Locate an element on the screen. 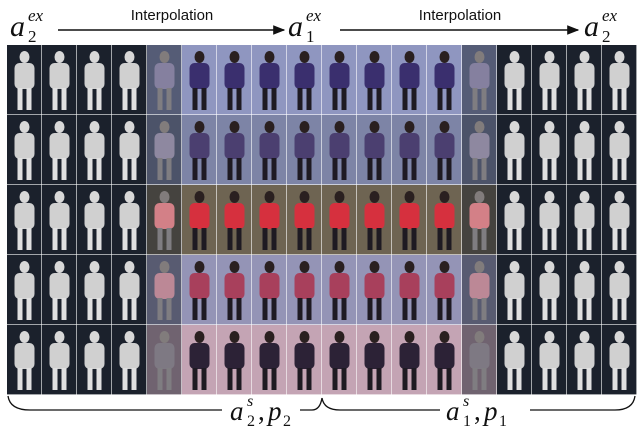  label-base: a is located at coordinates (453, 411).